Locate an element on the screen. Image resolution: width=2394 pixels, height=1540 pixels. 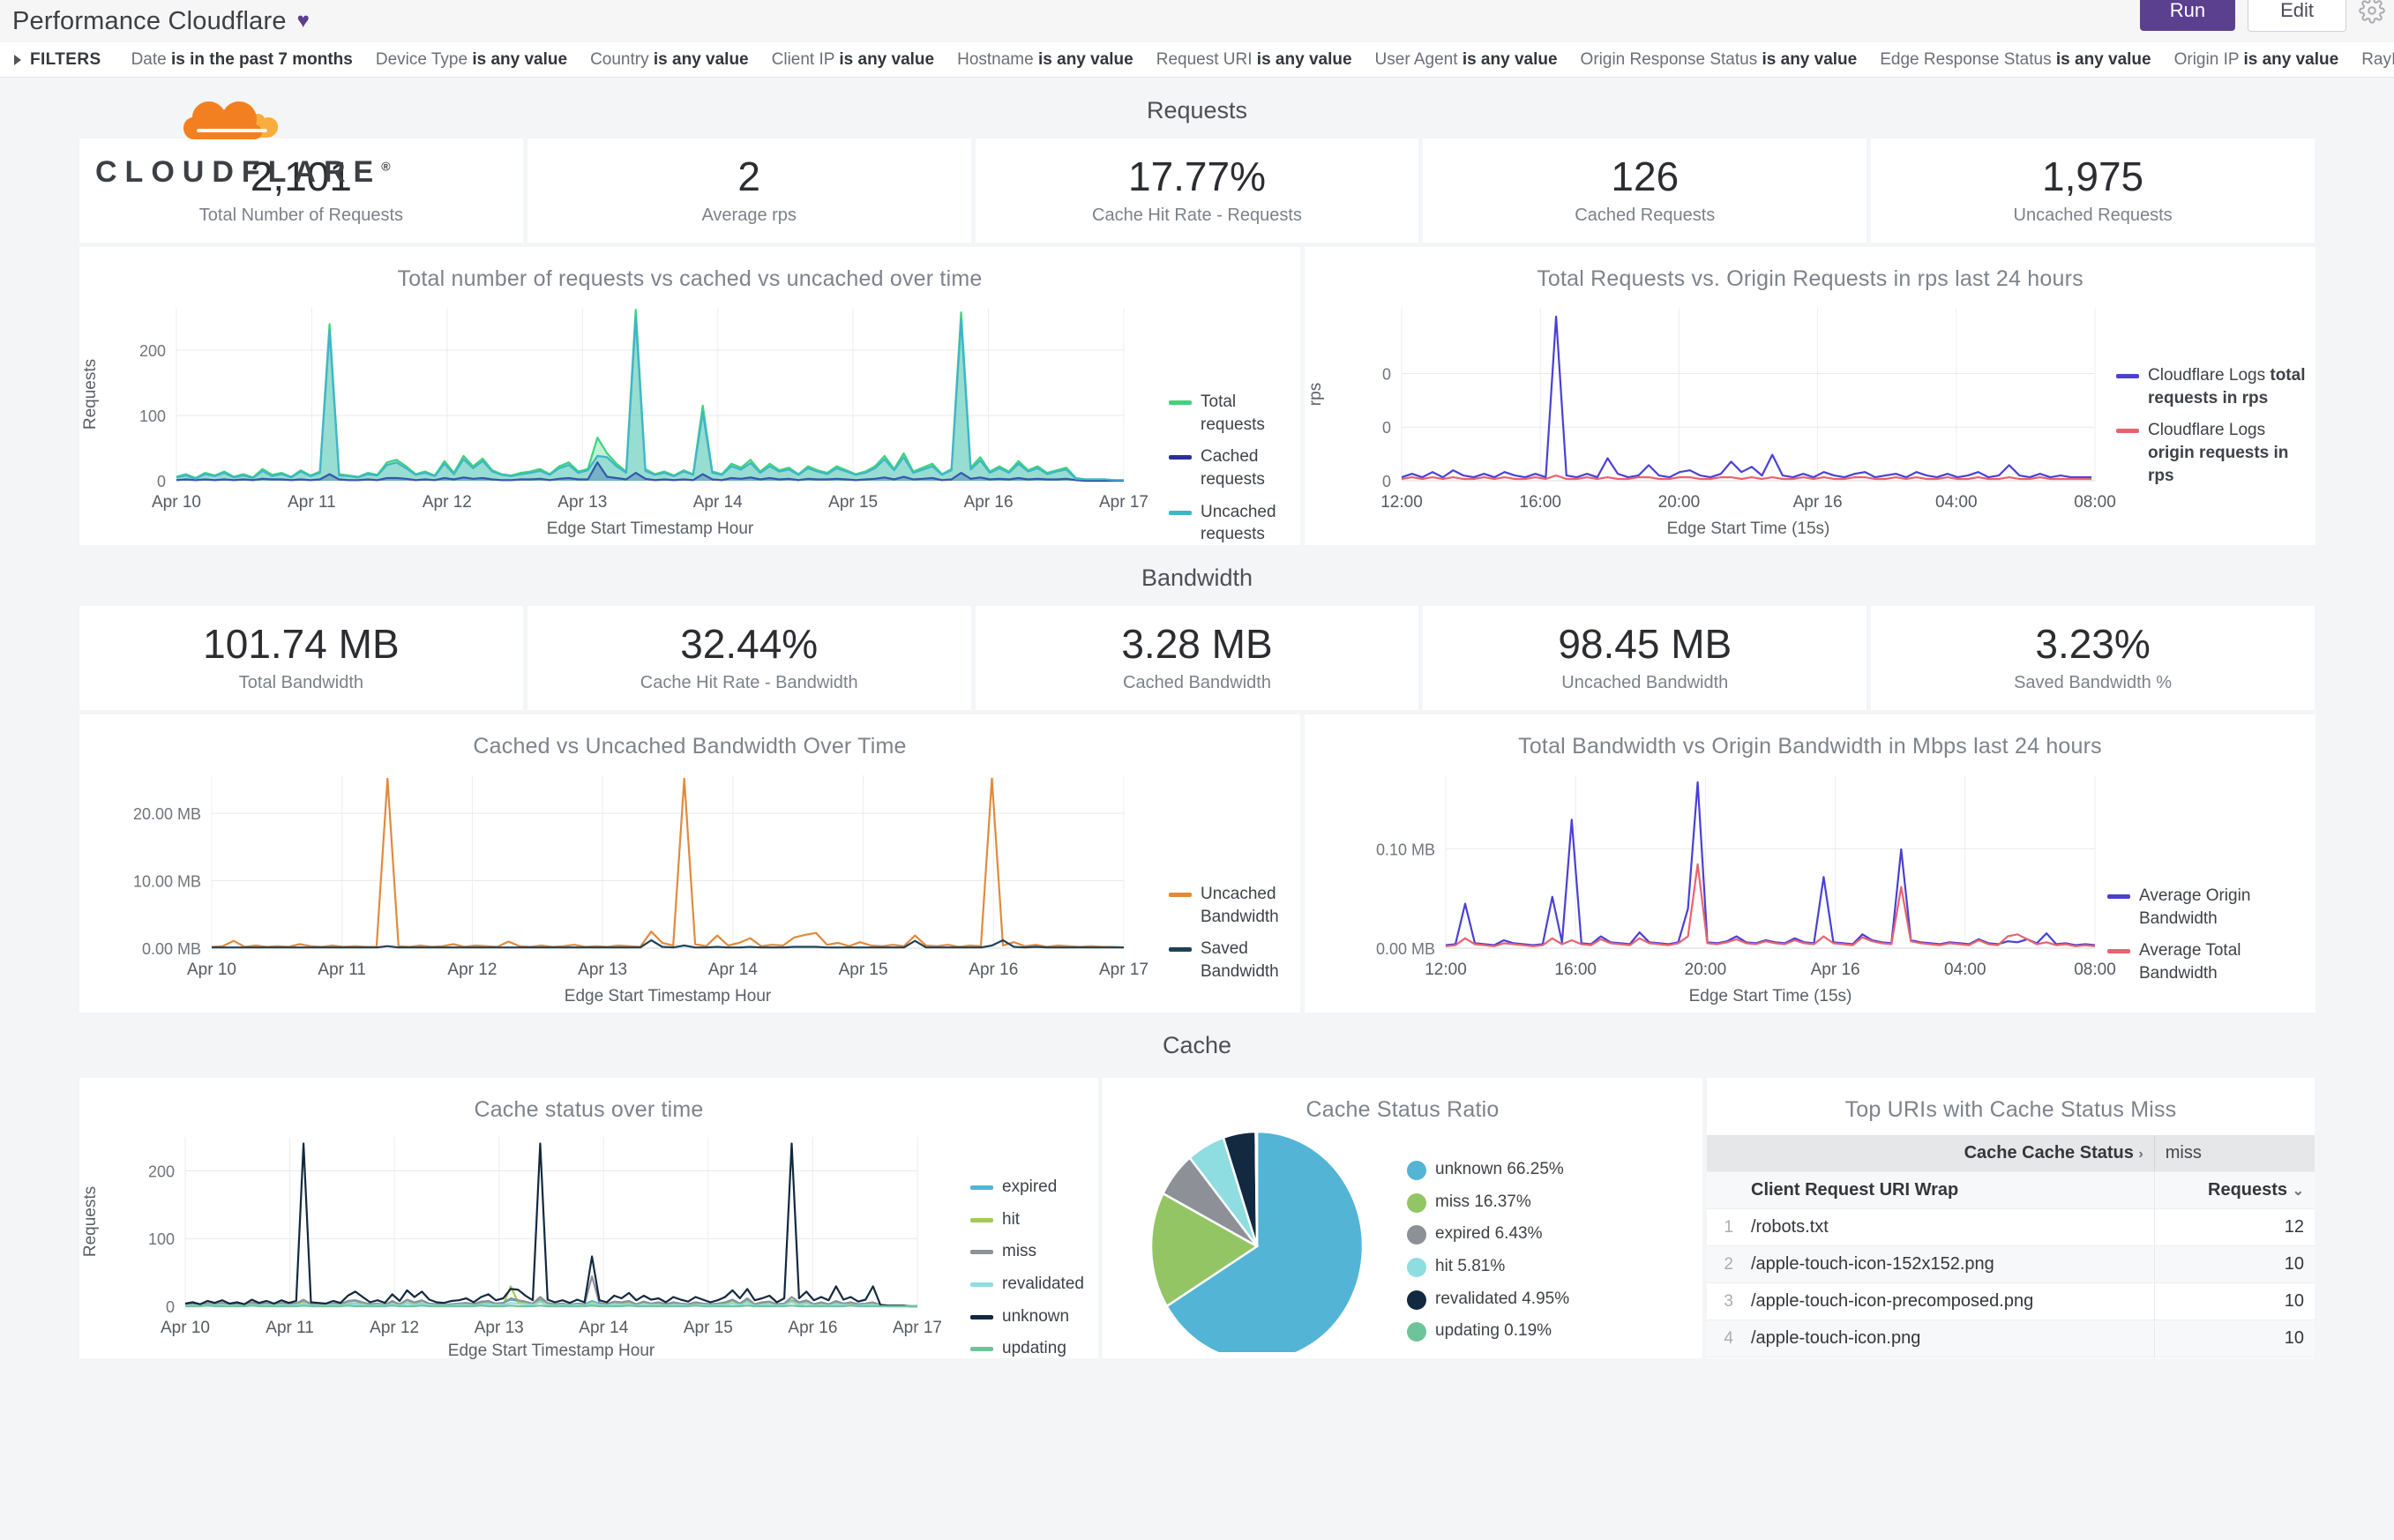
legend-item: unknown is located at coordinates (1027, 1316).